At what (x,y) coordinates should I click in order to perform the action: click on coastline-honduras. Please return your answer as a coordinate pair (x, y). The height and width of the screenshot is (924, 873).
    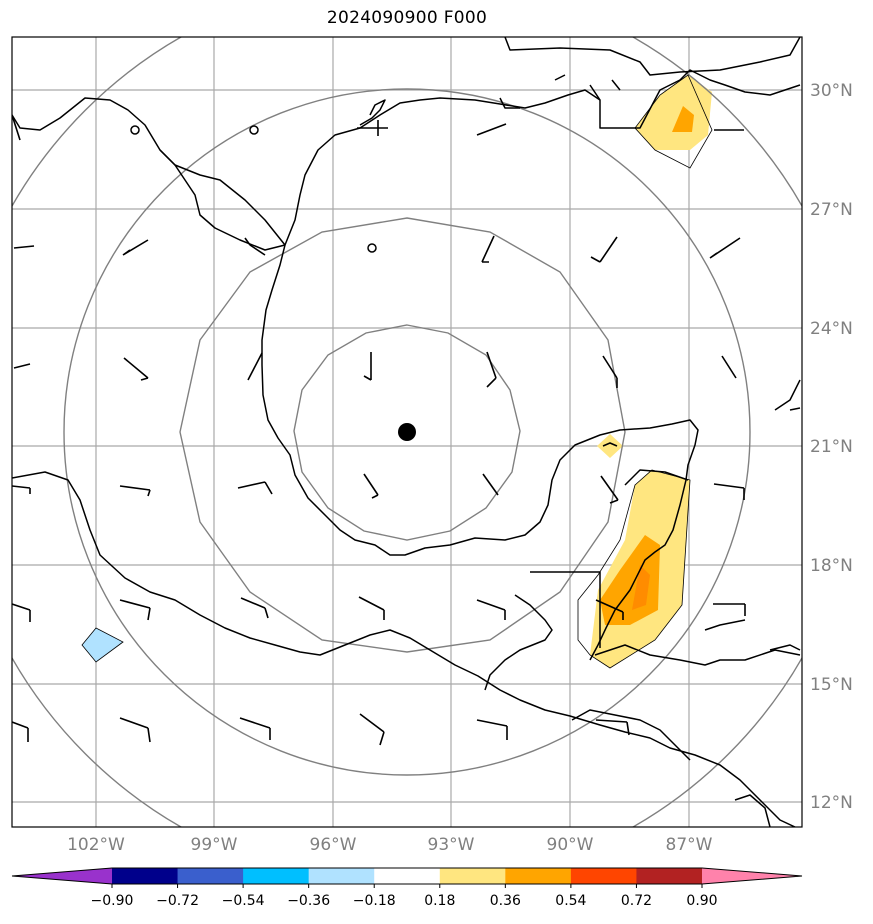
    Looking at the image, I should click on (697, 655).